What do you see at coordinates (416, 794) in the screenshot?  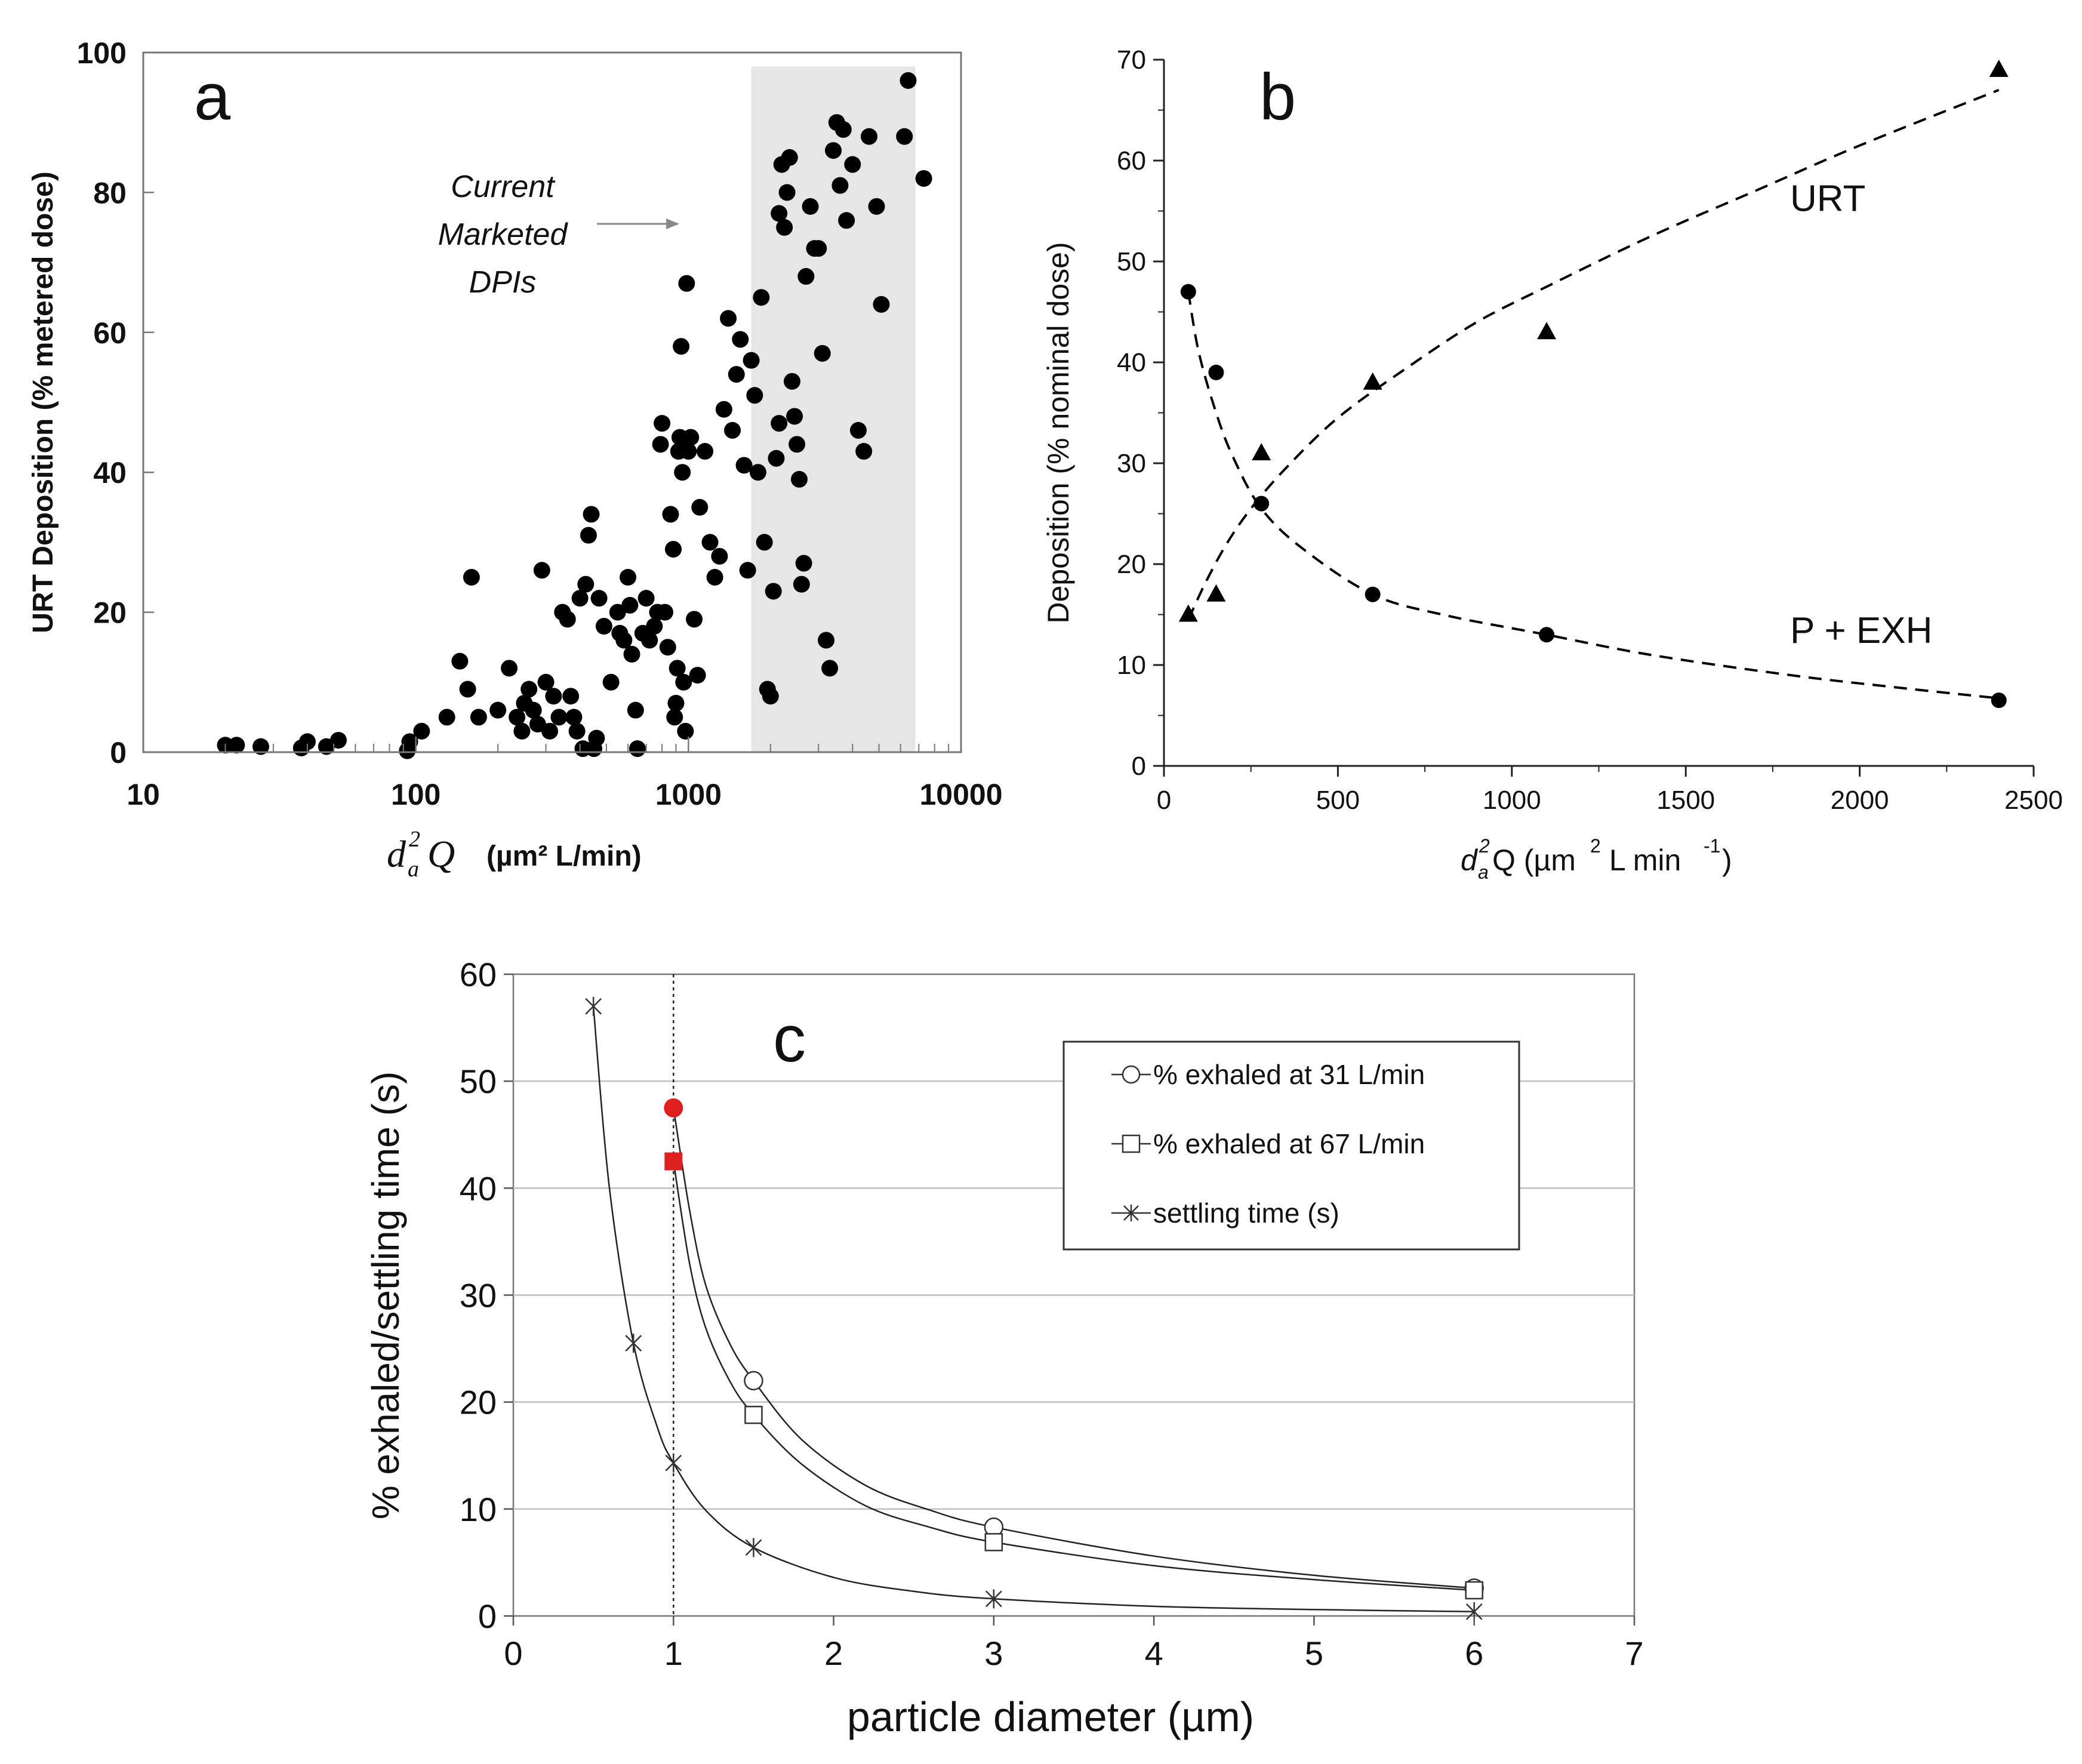 I see `x-tick-label: 100` at bounding box center [416, 794].